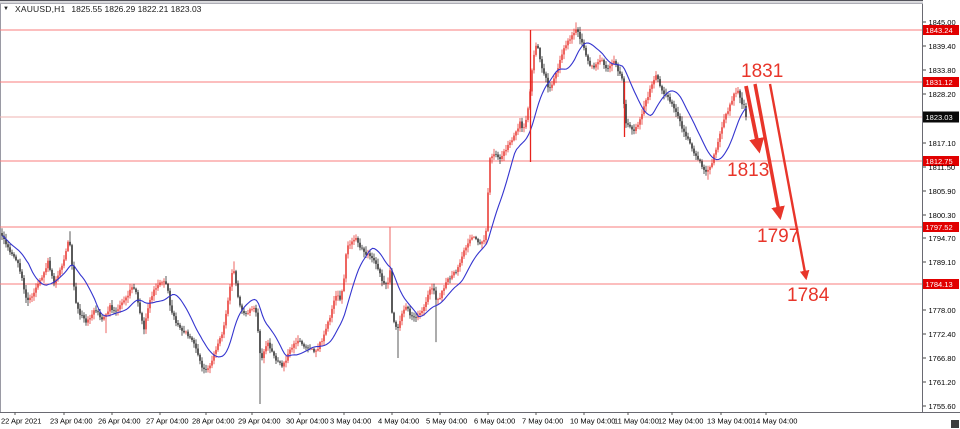  What do you see at coordinates (446, 421) in the screenshot?
I see `time-tick-label: 5 May 04:00` at bounding box center [446, 421].